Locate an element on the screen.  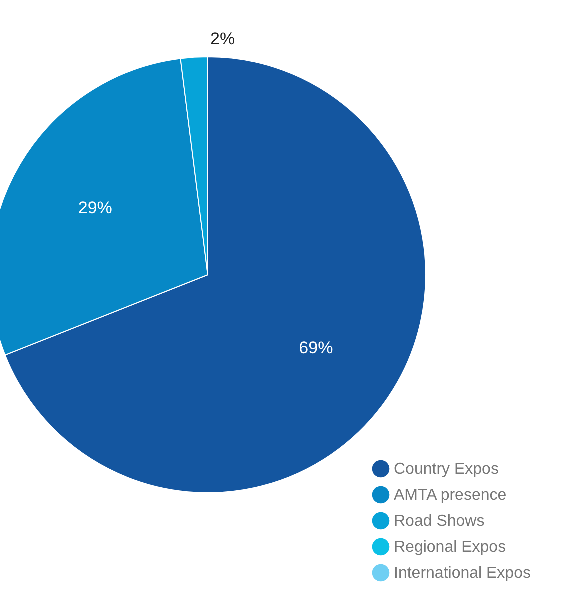
legend-label: Road Shows is located at coordinates (439, 521).